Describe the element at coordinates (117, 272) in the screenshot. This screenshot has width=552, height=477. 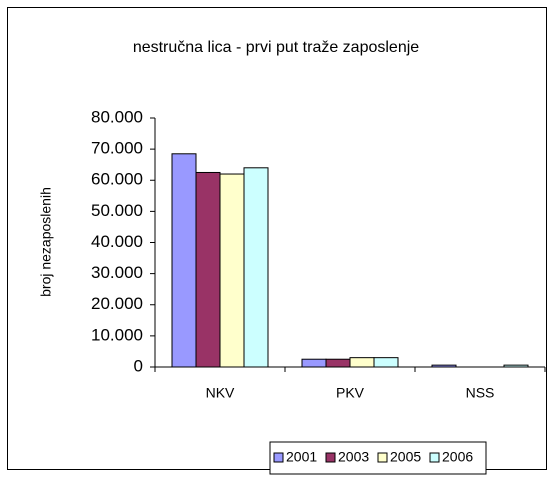
I see `y-tick-label: 30.000` at that location.